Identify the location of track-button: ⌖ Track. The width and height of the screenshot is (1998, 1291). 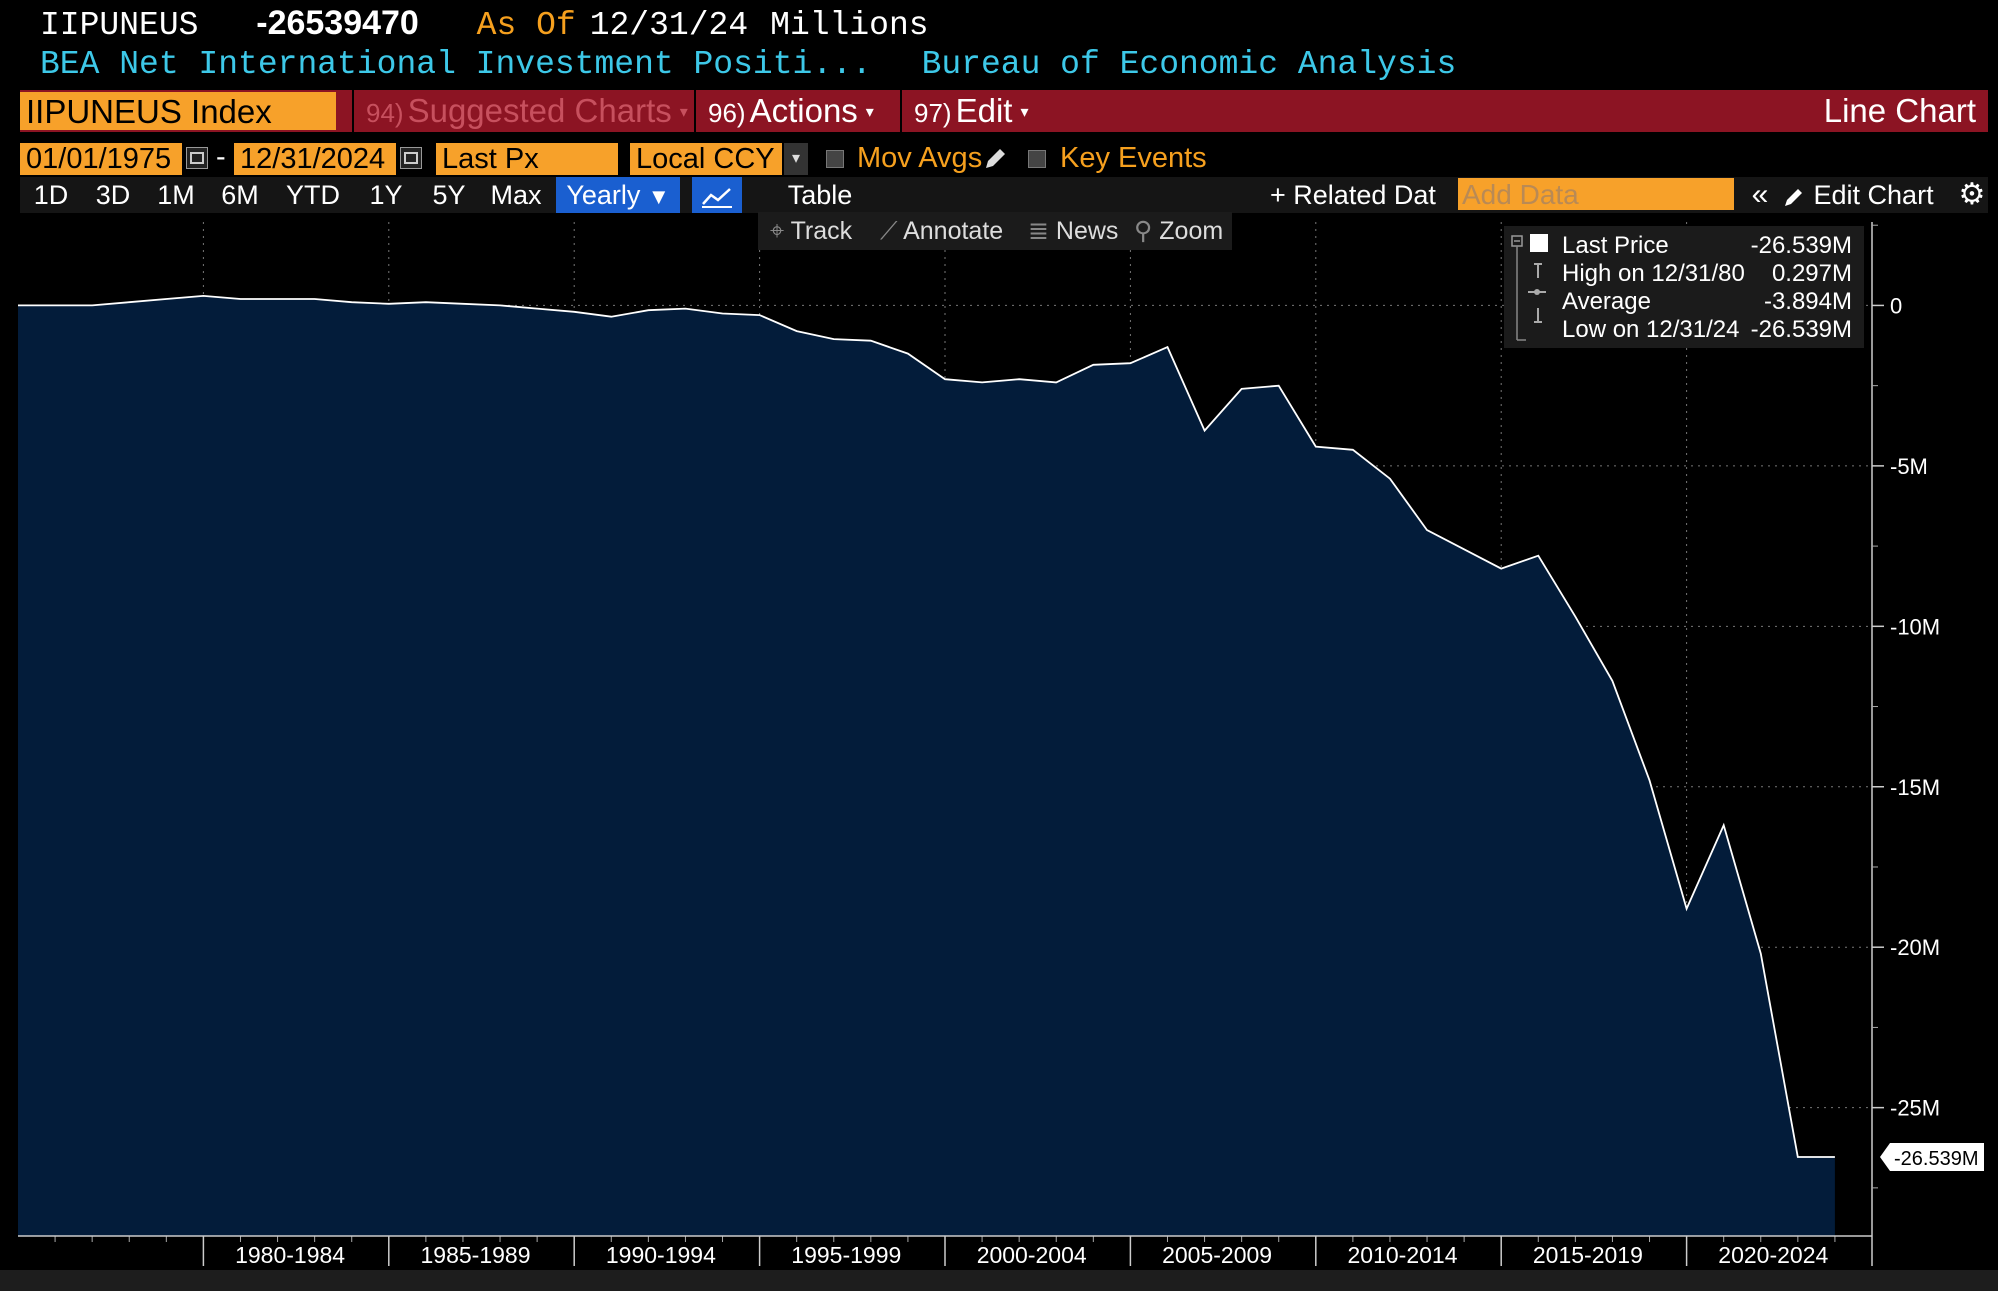
(811, 231).